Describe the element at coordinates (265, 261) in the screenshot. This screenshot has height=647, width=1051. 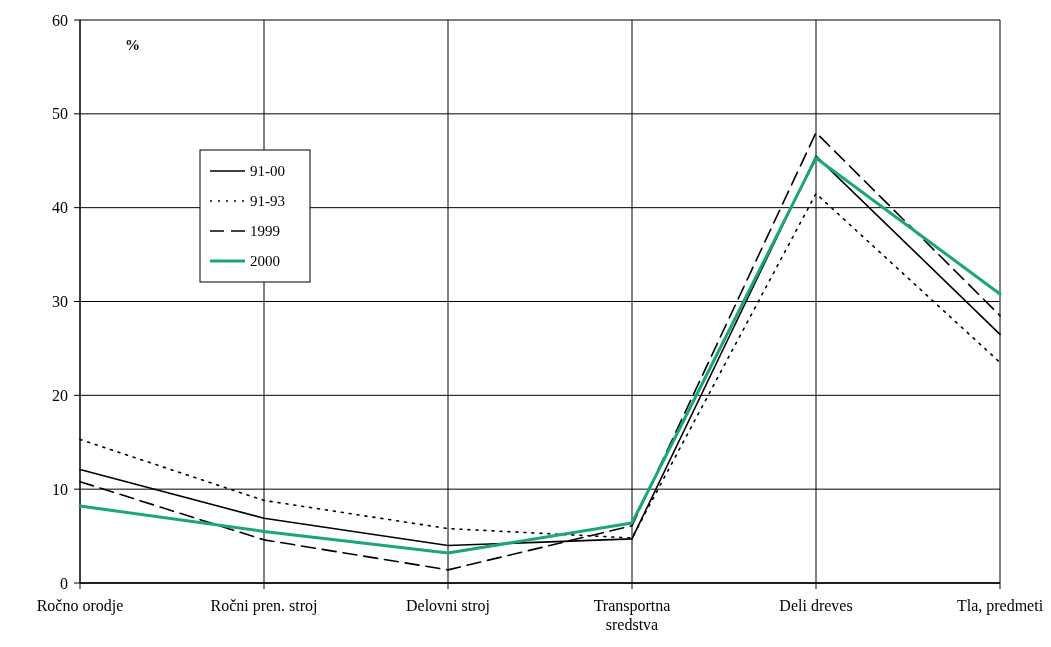
I see `legend-label: 2000` at that location.